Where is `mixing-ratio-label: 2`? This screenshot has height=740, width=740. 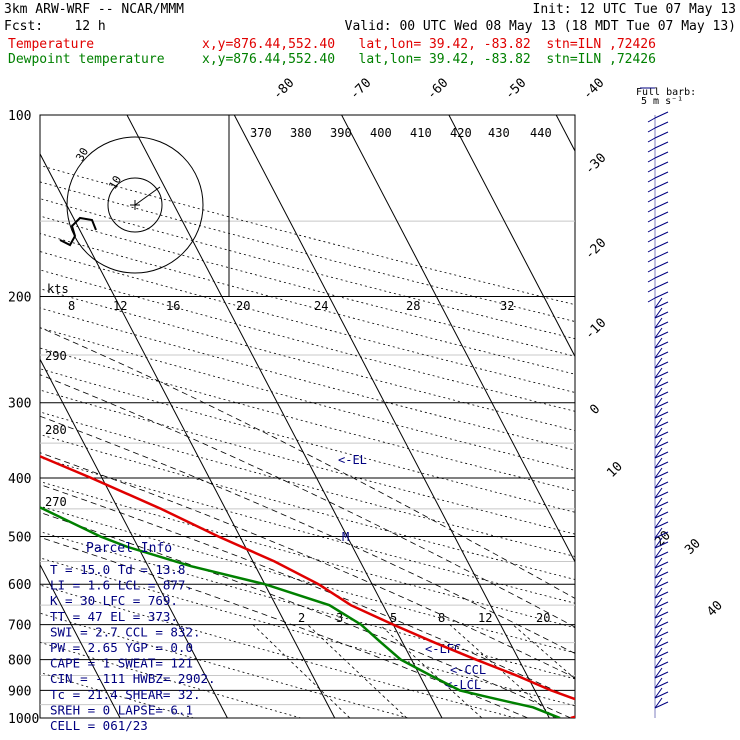
mixing-ratio-label: 2 is located at coordinates (301, 618).